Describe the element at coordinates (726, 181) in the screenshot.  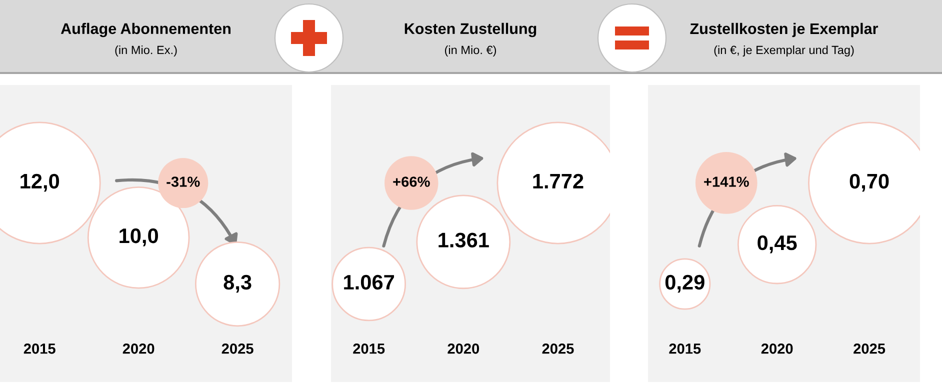
I see `text: +141%` at that location.